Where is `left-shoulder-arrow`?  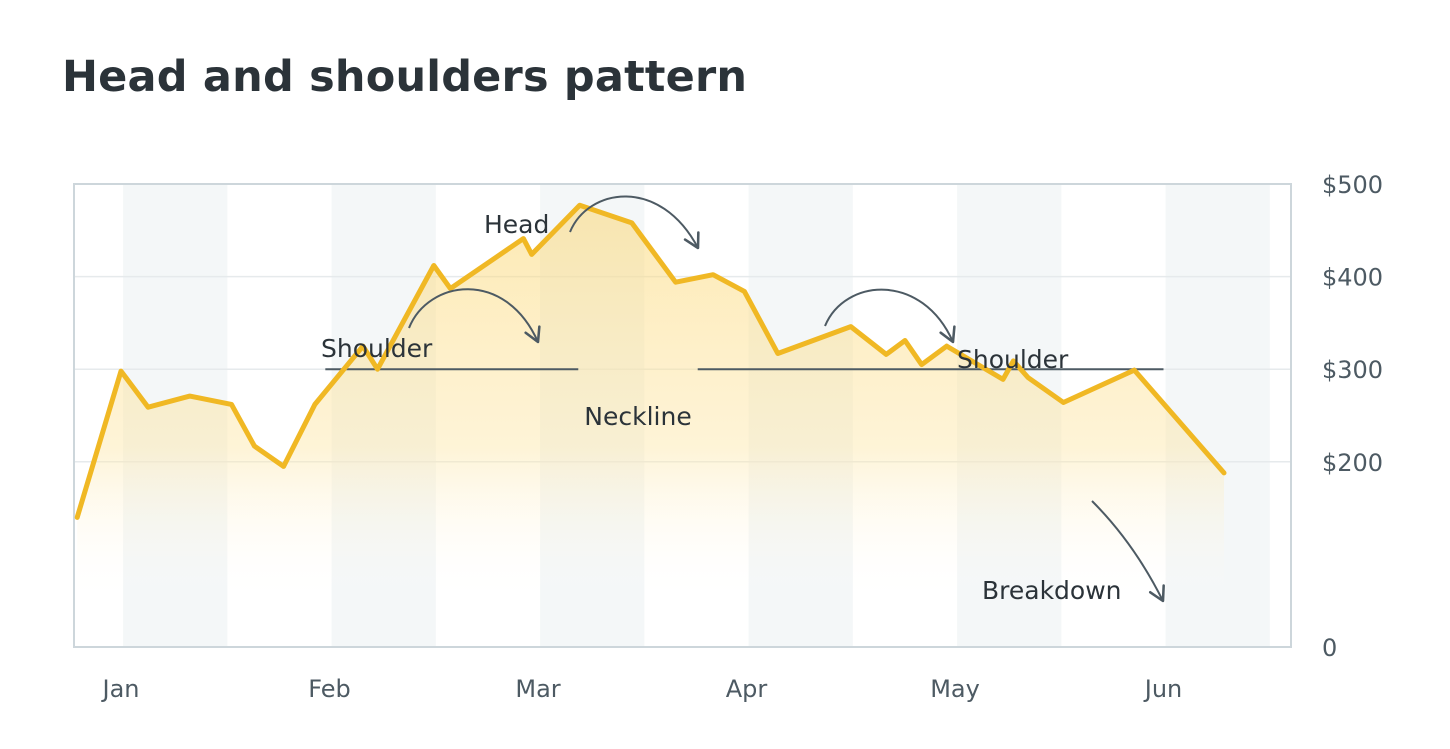
left-shoulder-arrow is located at coordinates (474, 316).